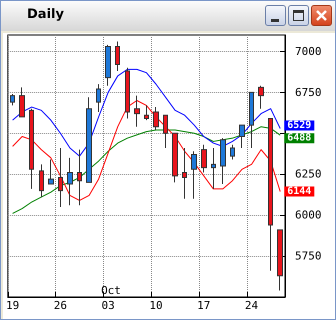  What do you see at coordinates (308, 256) in the screenshot?
I see `y-tick-label: 5750` at bounding box center [308, 256].